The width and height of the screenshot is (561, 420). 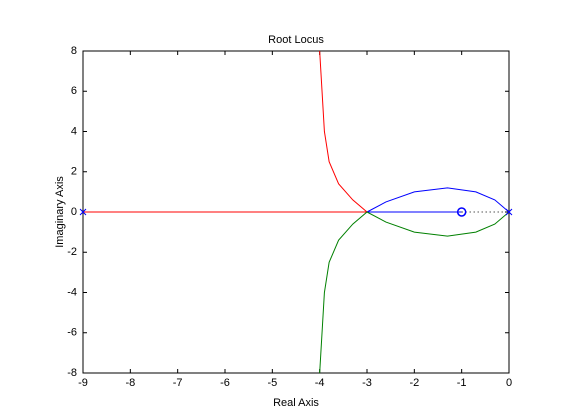 What do you see at coordinates (272, 383) in the screenshot?
I see `x-tick-label: -5` at bounding box center [272, 383].